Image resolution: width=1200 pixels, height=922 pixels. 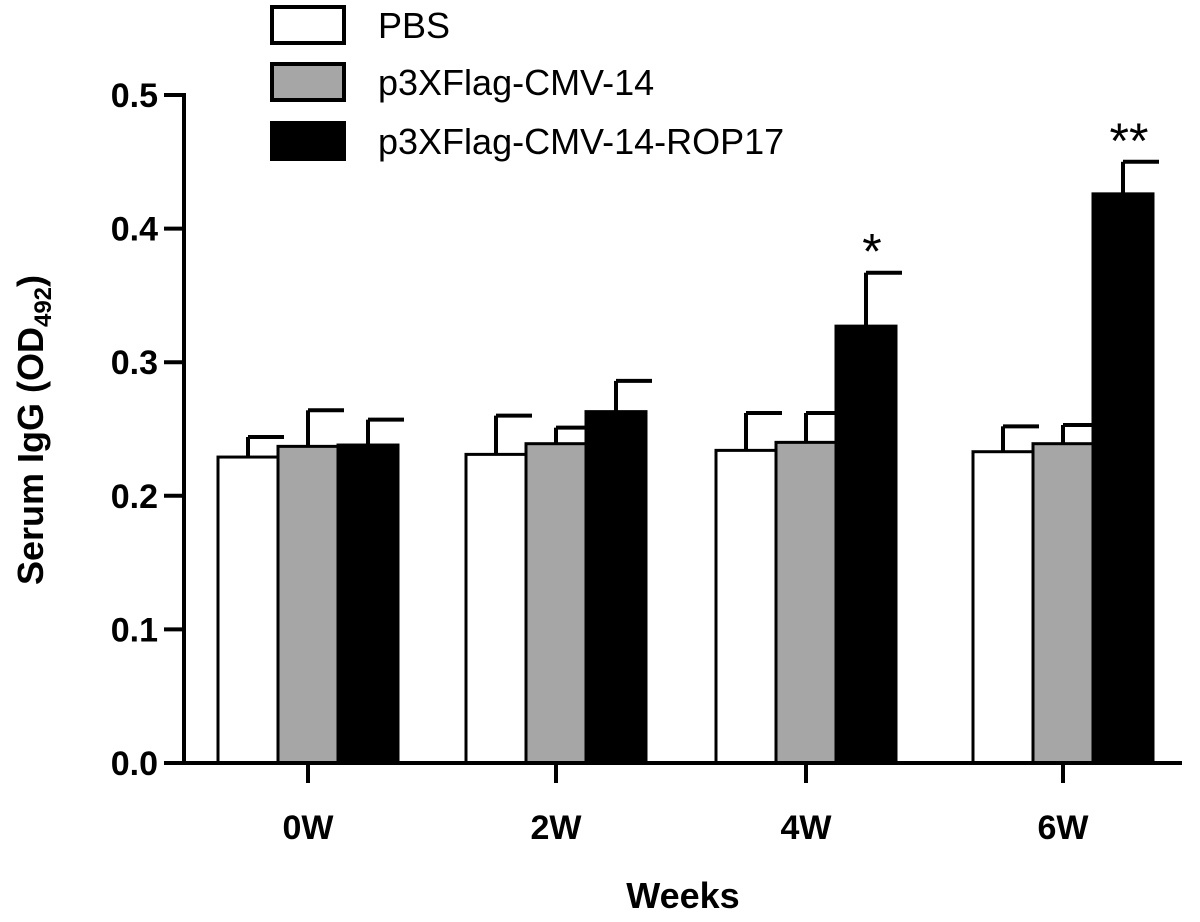 What do you see at coordinates (30, 456) in the screenshot?
I see `y-axis-title-main: Serum IgG (OD` at bounding box center [30, 456].